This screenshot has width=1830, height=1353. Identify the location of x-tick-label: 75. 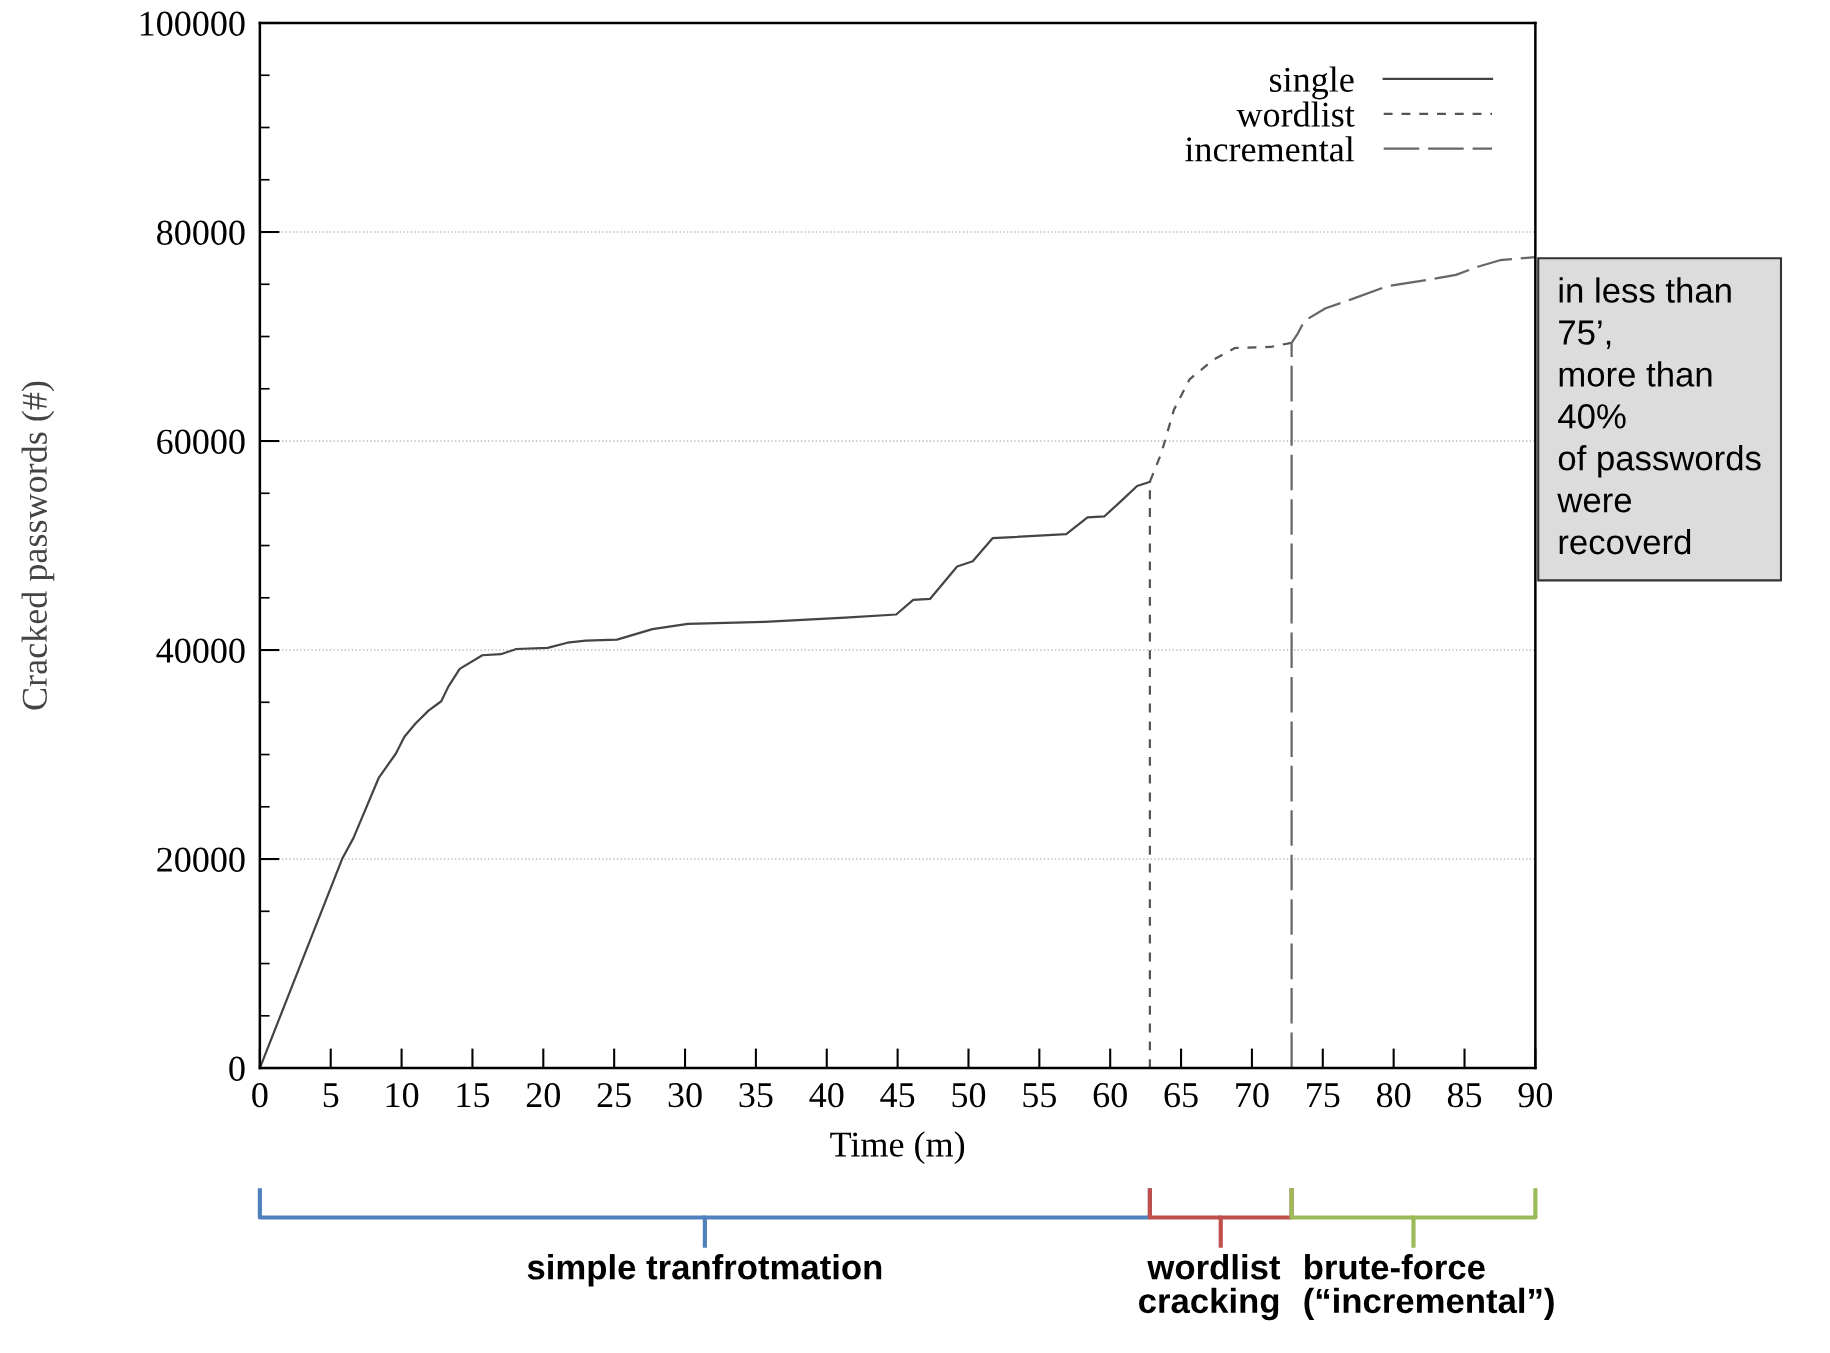
(1323, 1095).